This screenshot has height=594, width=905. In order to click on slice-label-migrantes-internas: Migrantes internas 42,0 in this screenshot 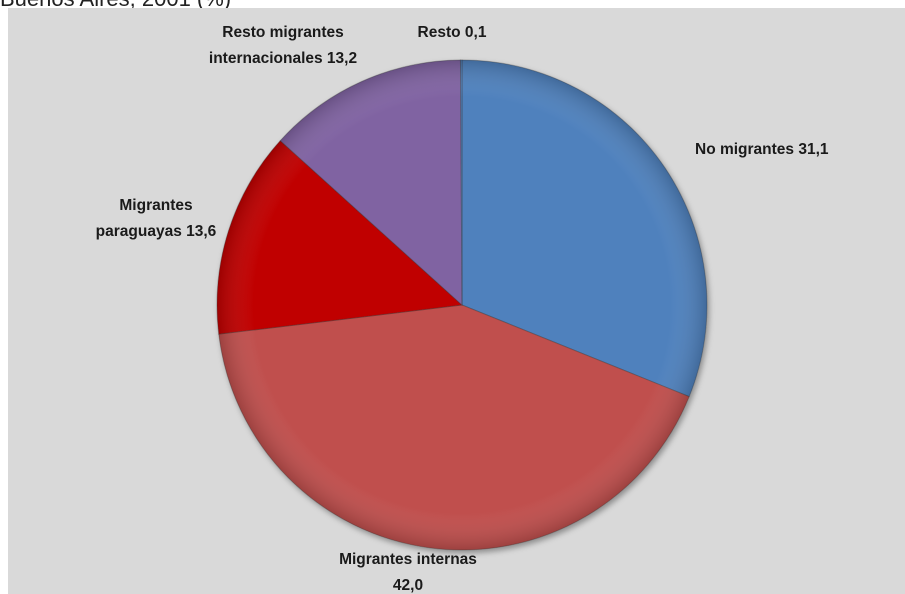, I will do `click(408, 572)`.